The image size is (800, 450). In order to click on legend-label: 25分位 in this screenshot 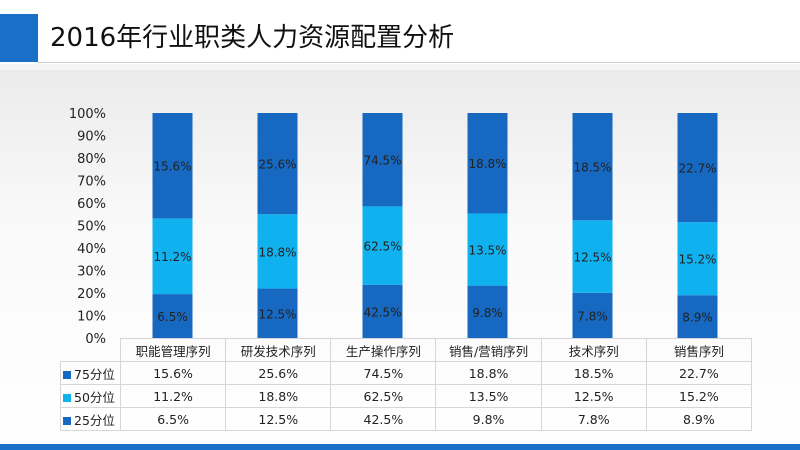, I will do `click(94, 420)`.